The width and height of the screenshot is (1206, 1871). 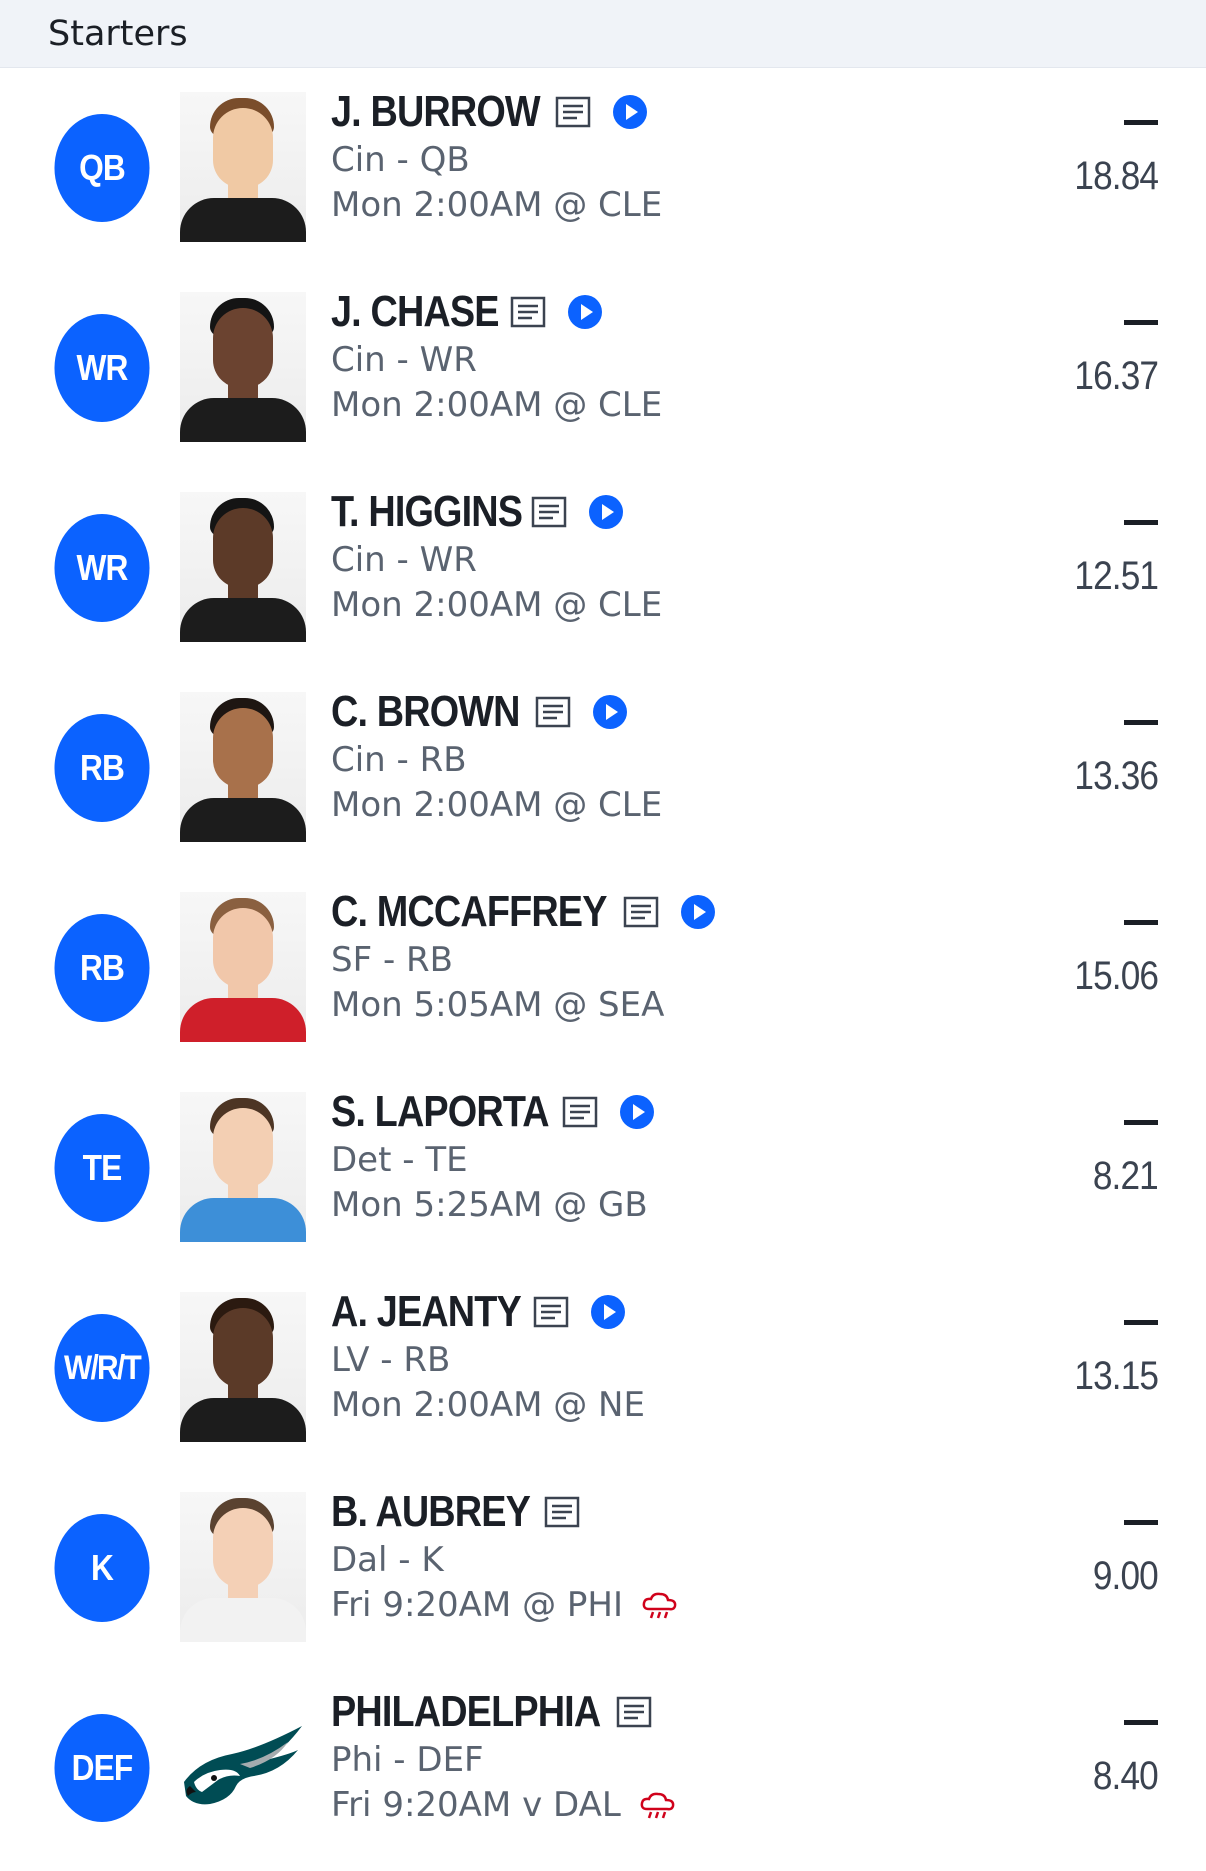 What do you see at coordinates (102, 1368) in the screenshot?
I see `position-badge: W/R/T` at bounding box center [102, 1368].